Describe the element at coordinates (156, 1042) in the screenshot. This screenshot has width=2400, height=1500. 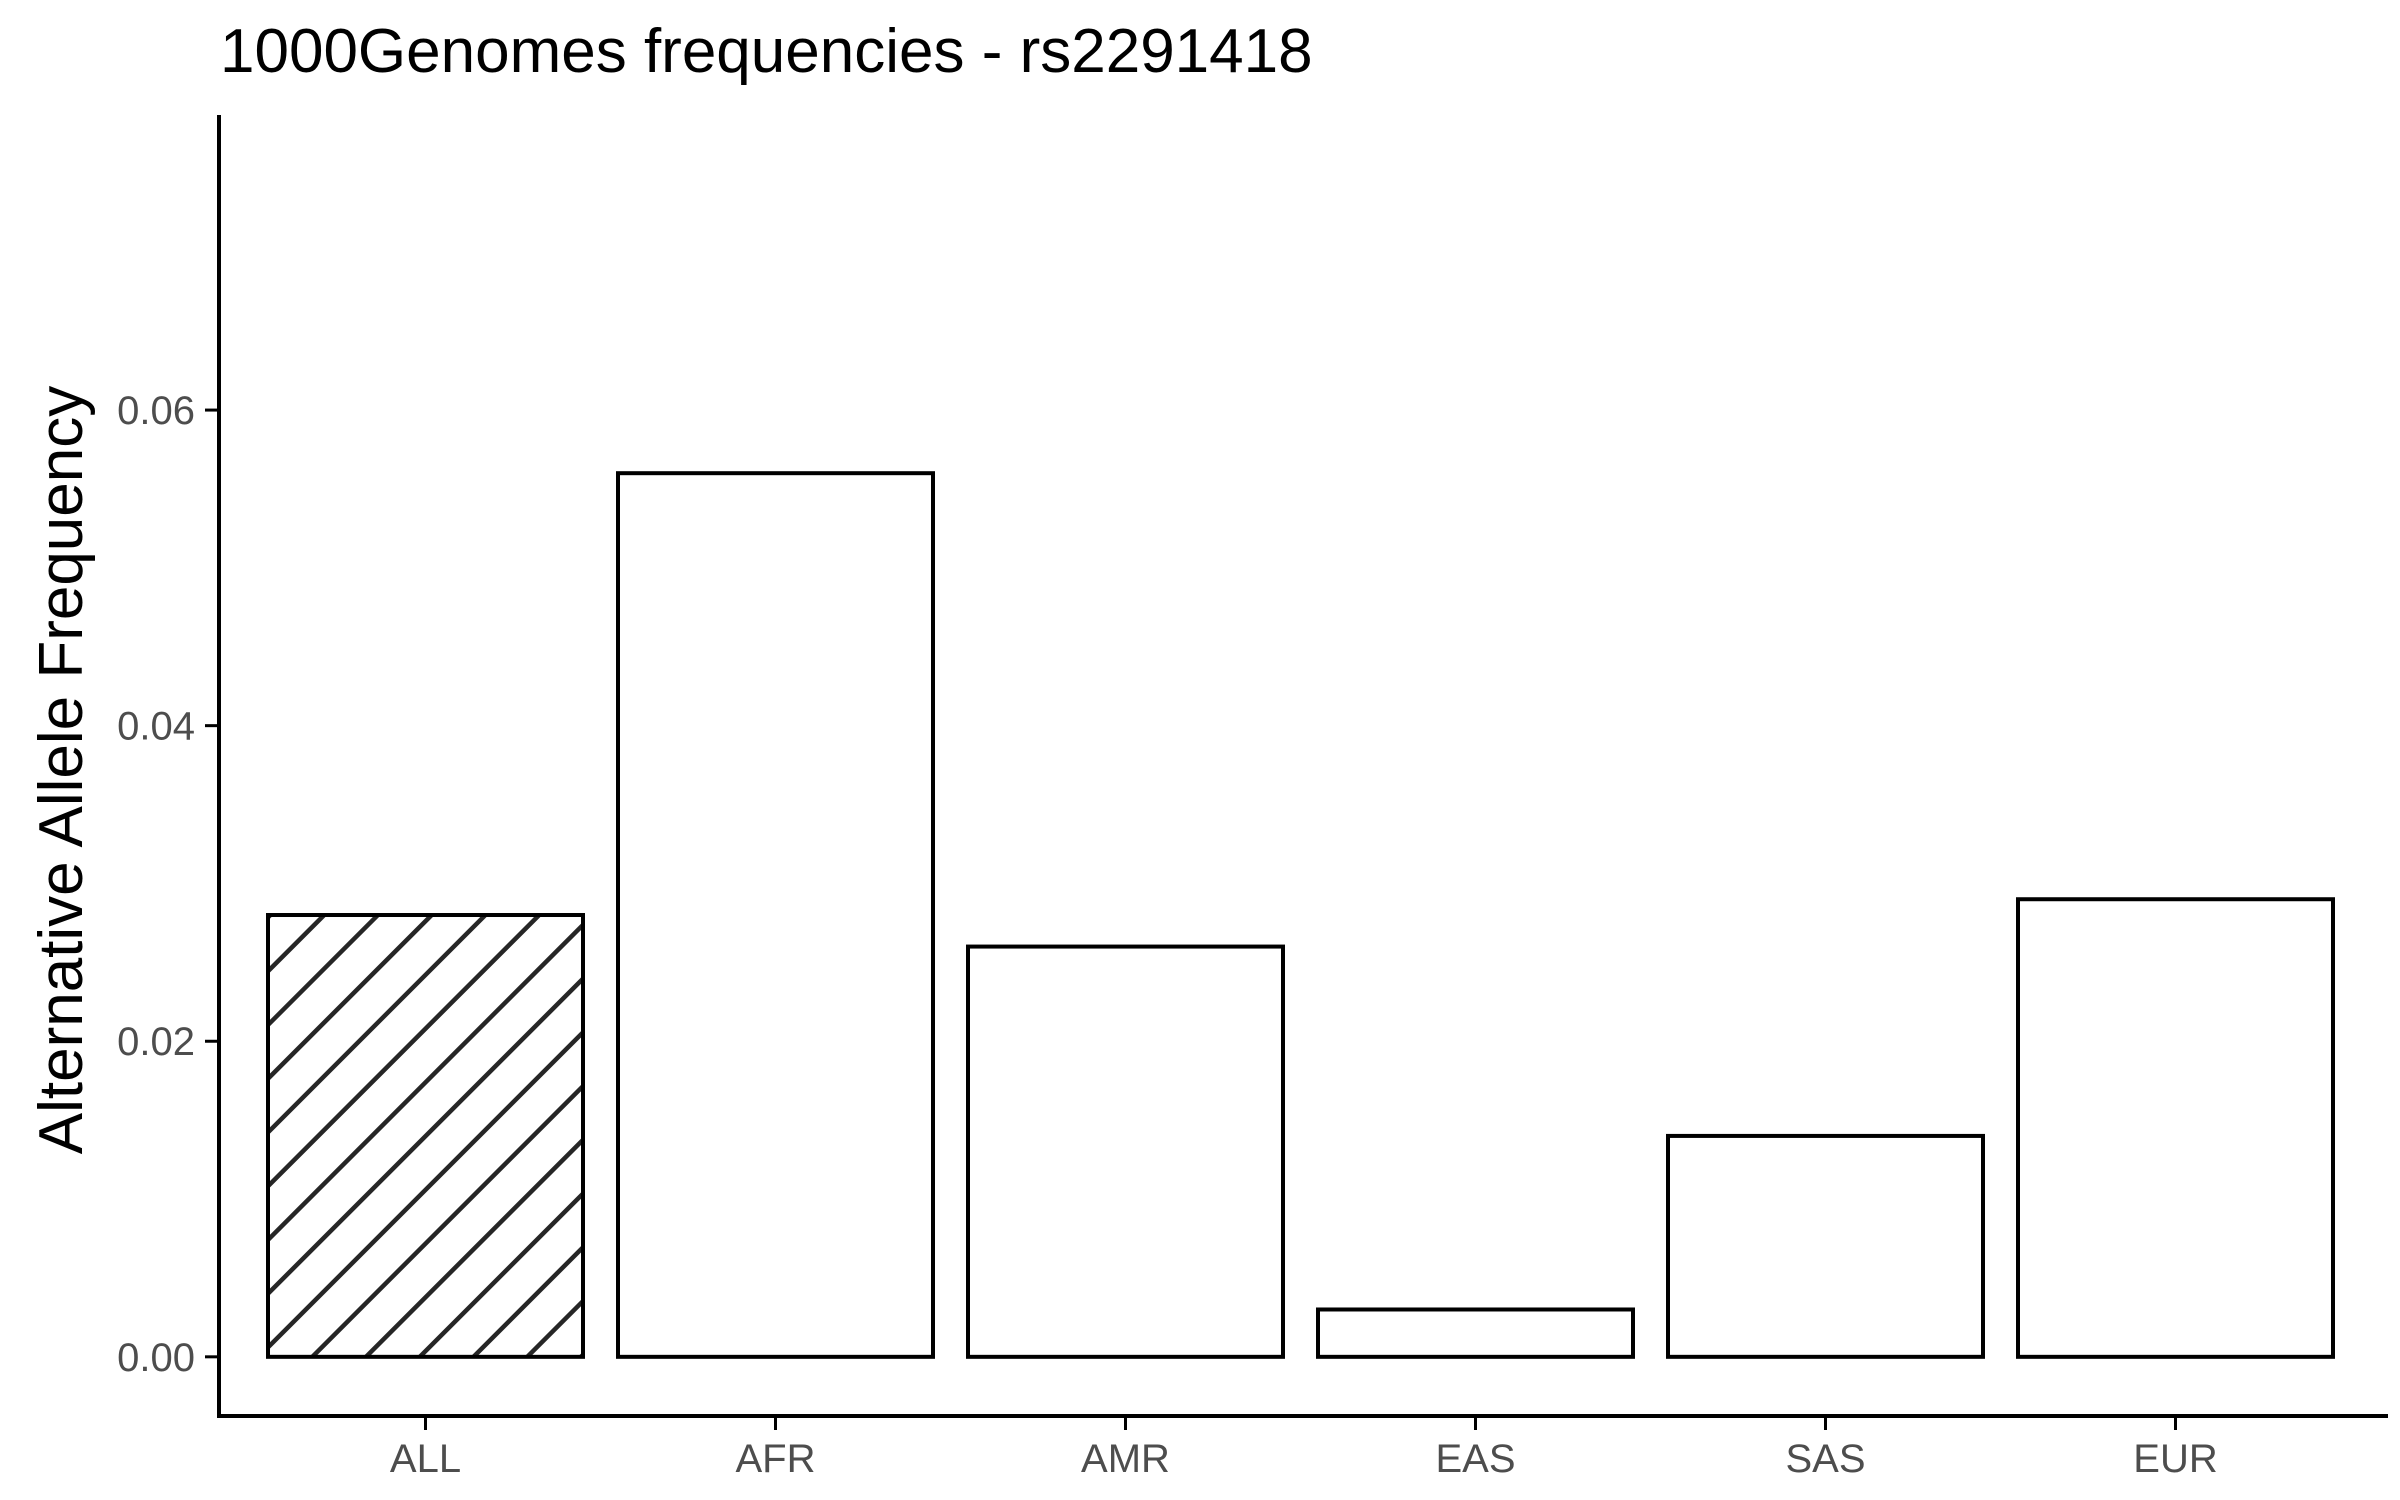
I see `y-tick-label: 0.02` at that location.